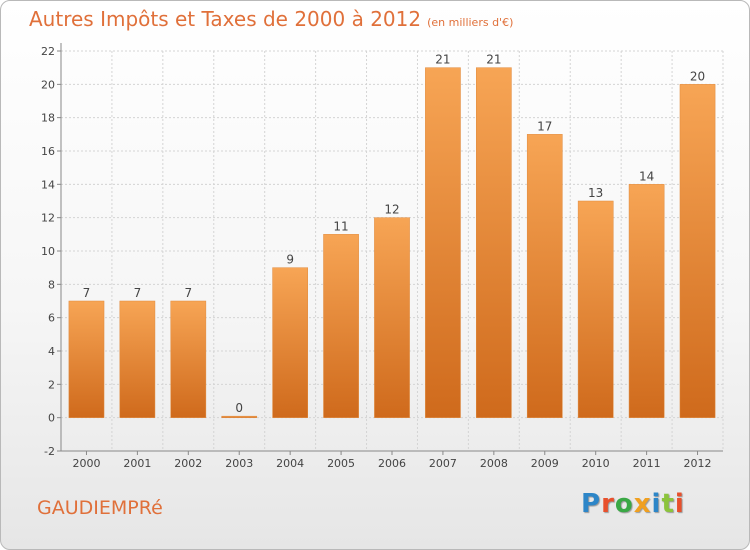 Image resolution: width=750 pixels, height=550 pixels. I want to click on y-tick-label: 20, so click(48, 84).